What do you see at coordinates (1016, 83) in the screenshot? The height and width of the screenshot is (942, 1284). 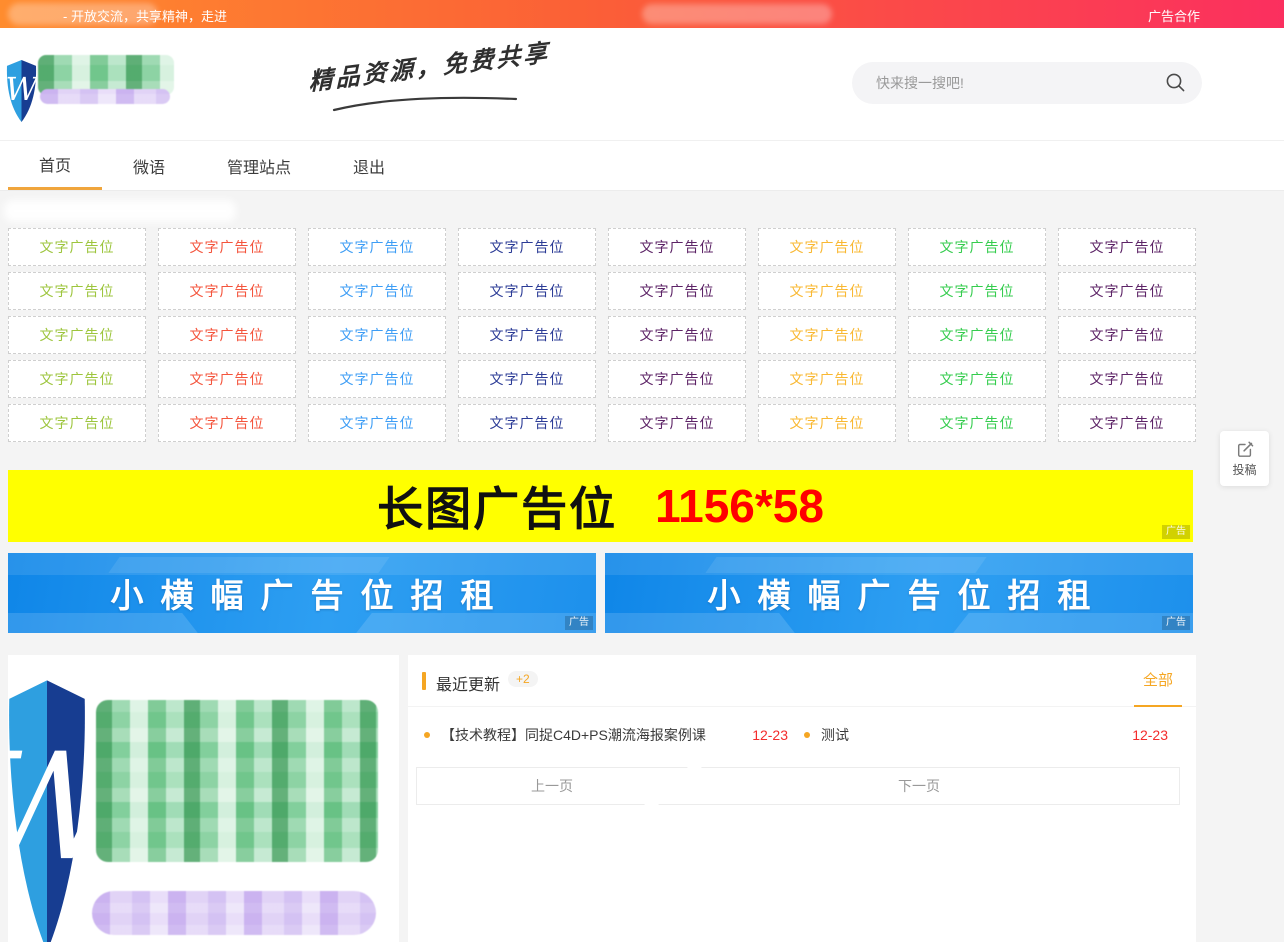 I see `search-input` at bounding box center [1016, 83].